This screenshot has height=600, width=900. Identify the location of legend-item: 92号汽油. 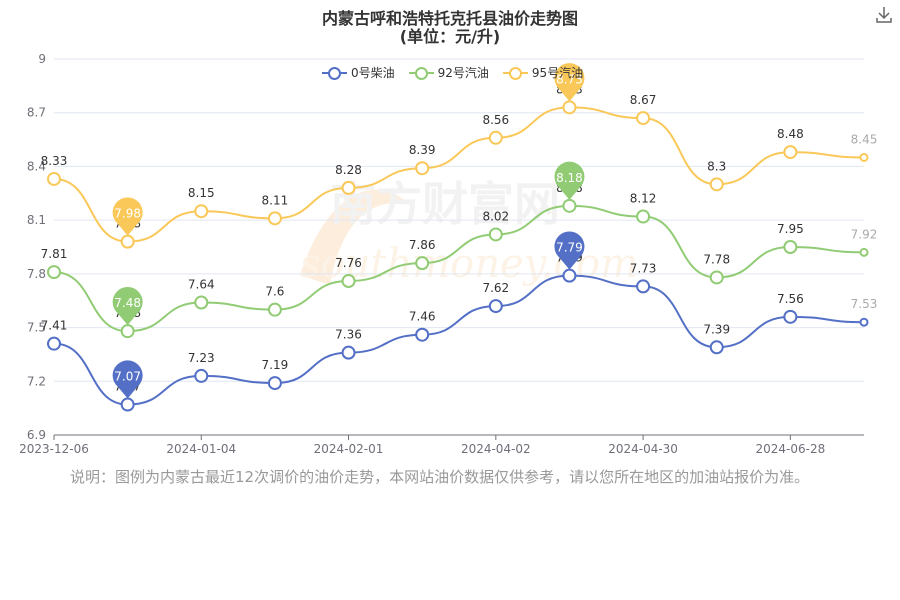
(448, 72).